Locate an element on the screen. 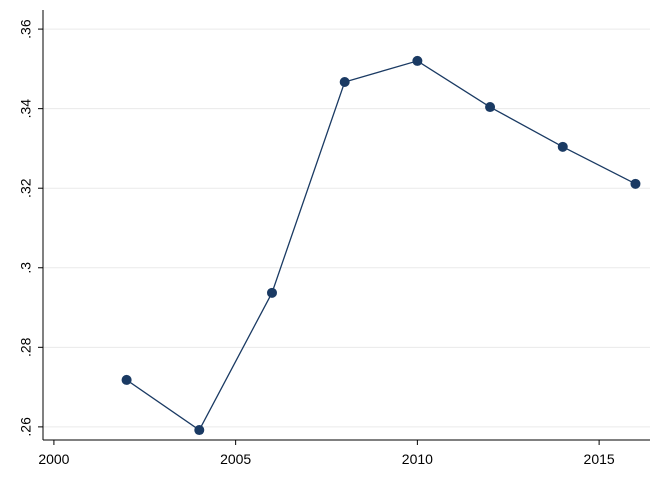 The height and width of the screenshot is (503, 666). x-tick-label: 2015 is located at coordinates (599, 459).